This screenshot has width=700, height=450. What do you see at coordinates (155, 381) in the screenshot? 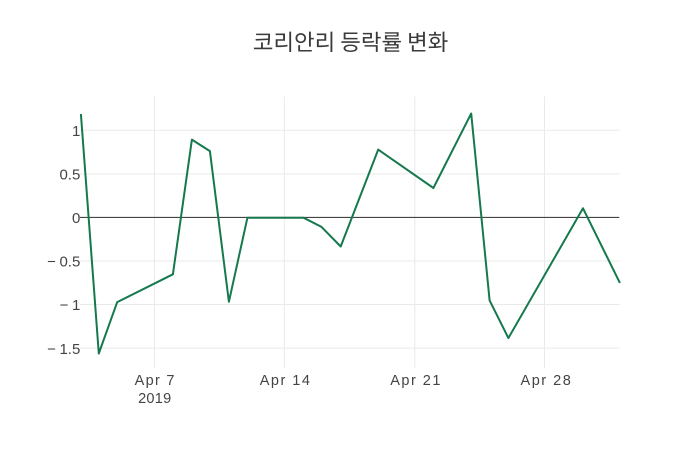
I see `svg-text: Apr 7` at bounding box center [155, 381].